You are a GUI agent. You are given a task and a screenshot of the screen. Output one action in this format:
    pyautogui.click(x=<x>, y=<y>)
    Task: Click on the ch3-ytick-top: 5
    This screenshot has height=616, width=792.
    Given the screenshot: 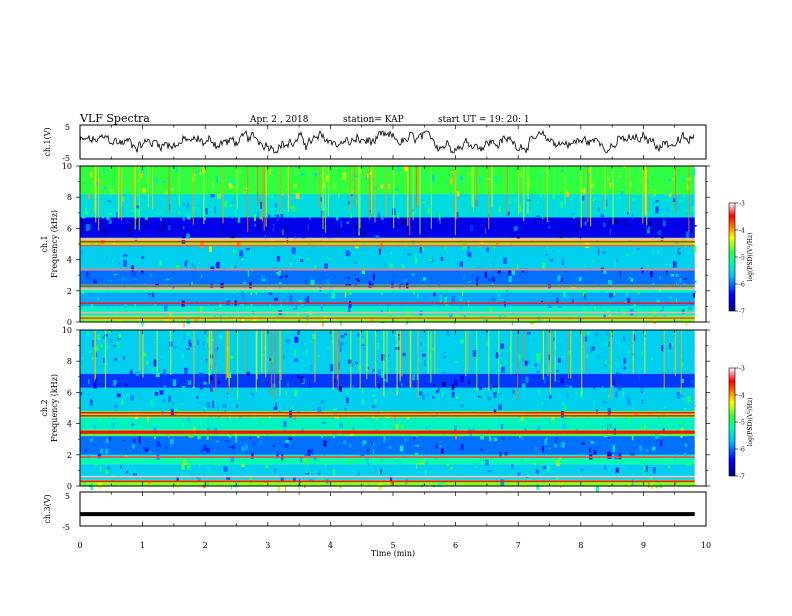 What is the action you would take?
    pyautogui.click(x=67, y=496)
    